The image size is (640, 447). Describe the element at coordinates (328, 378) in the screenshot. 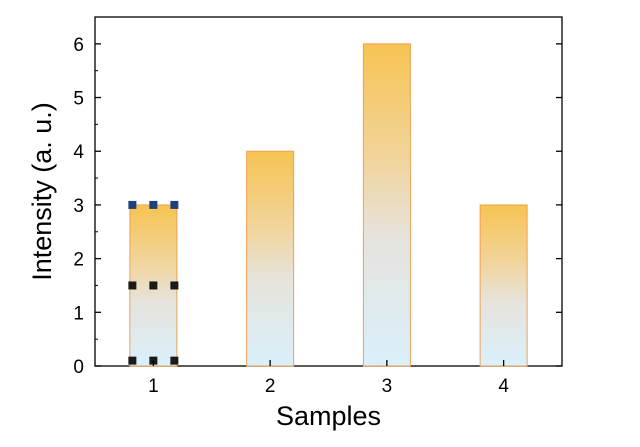

I see `x-axis-ticks: 1 2 3 4` at that location.